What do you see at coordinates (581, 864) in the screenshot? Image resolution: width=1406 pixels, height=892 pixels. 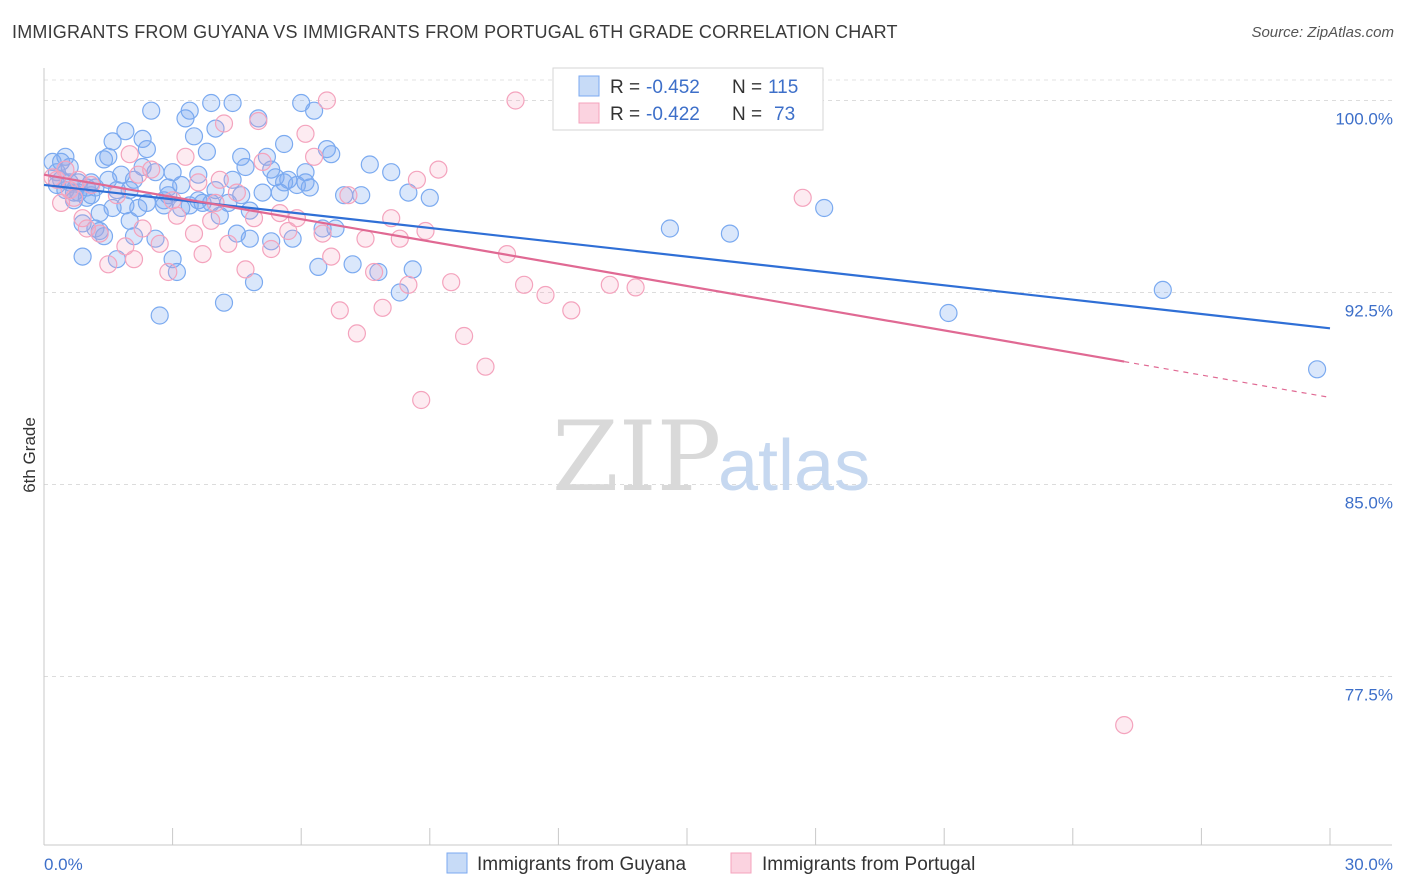 I see `legend-label-guyana: Immigrants from Guyana` at bounding box center [581, 864].